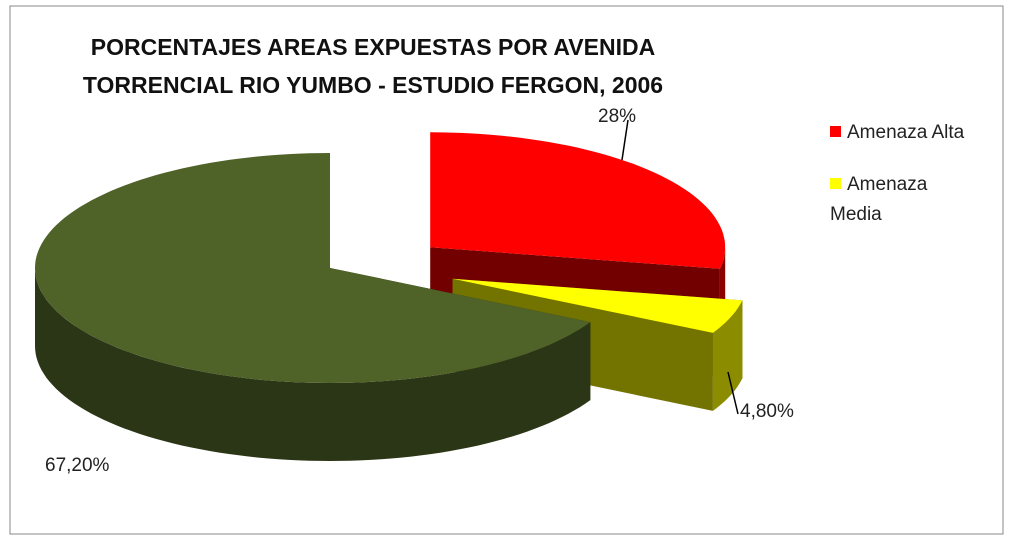 The width and height of the screenshot is (1012, 540). I want to click on slice-wall, so click(727, 355).